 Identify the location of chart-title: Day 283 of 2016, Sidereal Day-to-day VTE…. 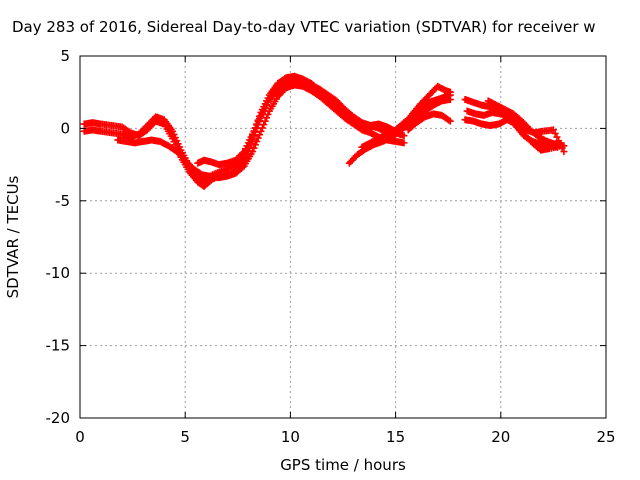
(304, 27).